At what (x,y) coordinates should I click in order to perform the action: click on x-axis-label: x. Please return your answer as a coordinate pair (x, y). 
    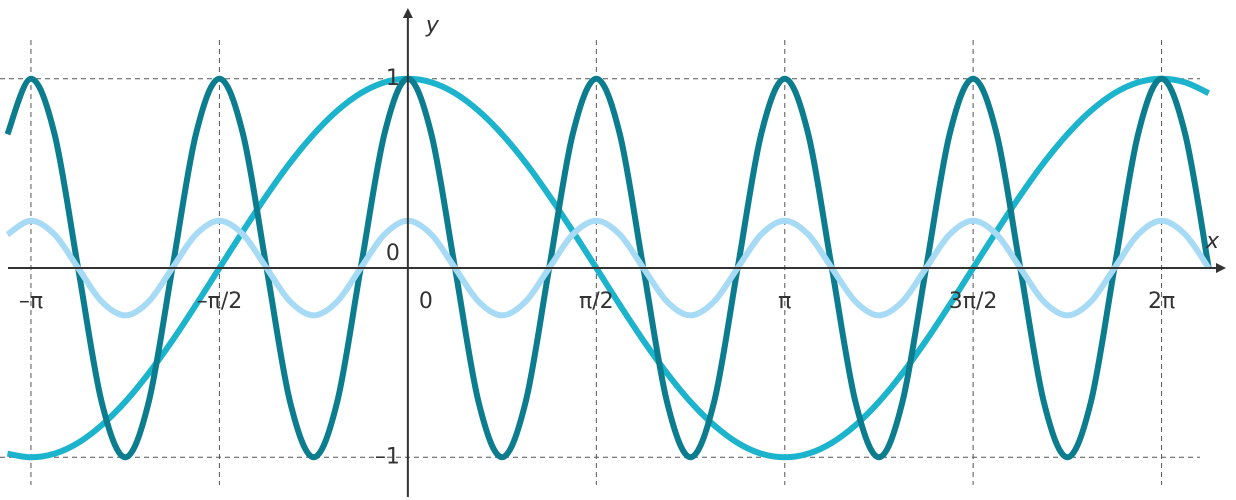
    Looking at the image, I should click on (1212, 241).